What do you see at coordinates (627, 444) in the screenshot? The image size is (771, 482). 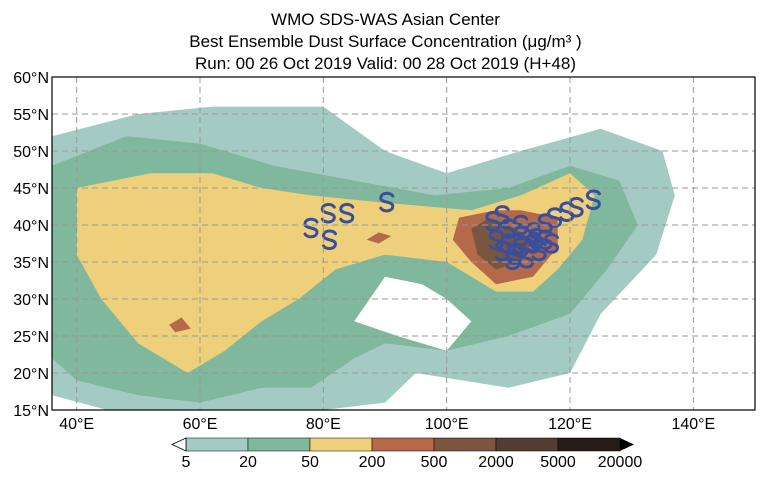 I see `colorbar-high-arrow` at bounding box center [627, 444].